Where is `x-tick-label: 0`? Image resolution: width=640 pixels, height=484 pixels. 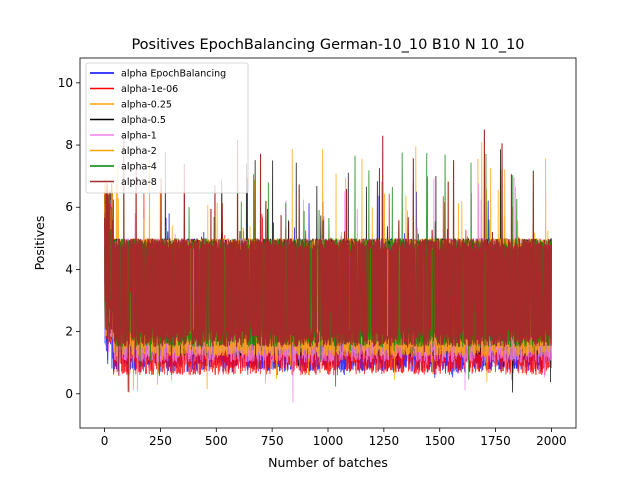 x-tick-label: 0 is located at coordinates (105, 441).